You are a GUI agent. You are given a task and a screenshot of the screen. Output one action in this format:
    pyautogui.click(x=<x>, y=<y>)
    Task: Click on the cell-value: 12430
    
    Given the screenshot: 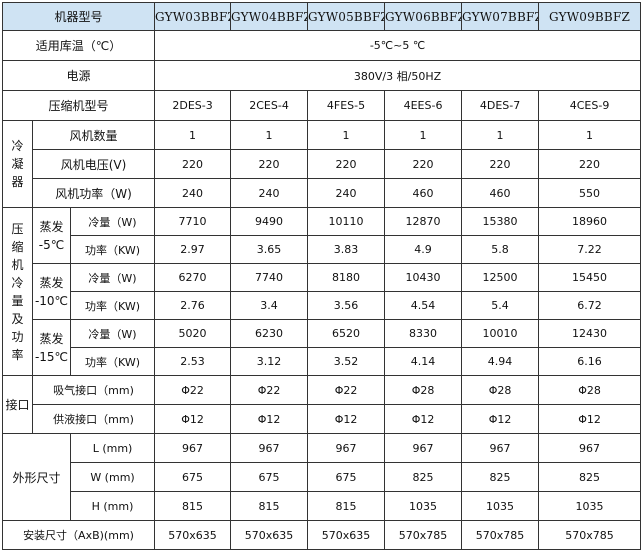 What is the action you would take?
    pyautogui.click(x=590, y=333)
    